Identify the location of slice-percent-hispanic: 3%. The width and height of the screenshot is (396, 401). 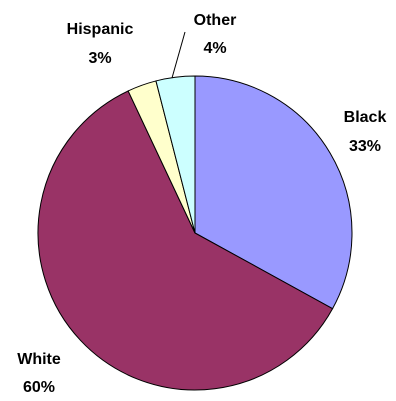
(99, 58).